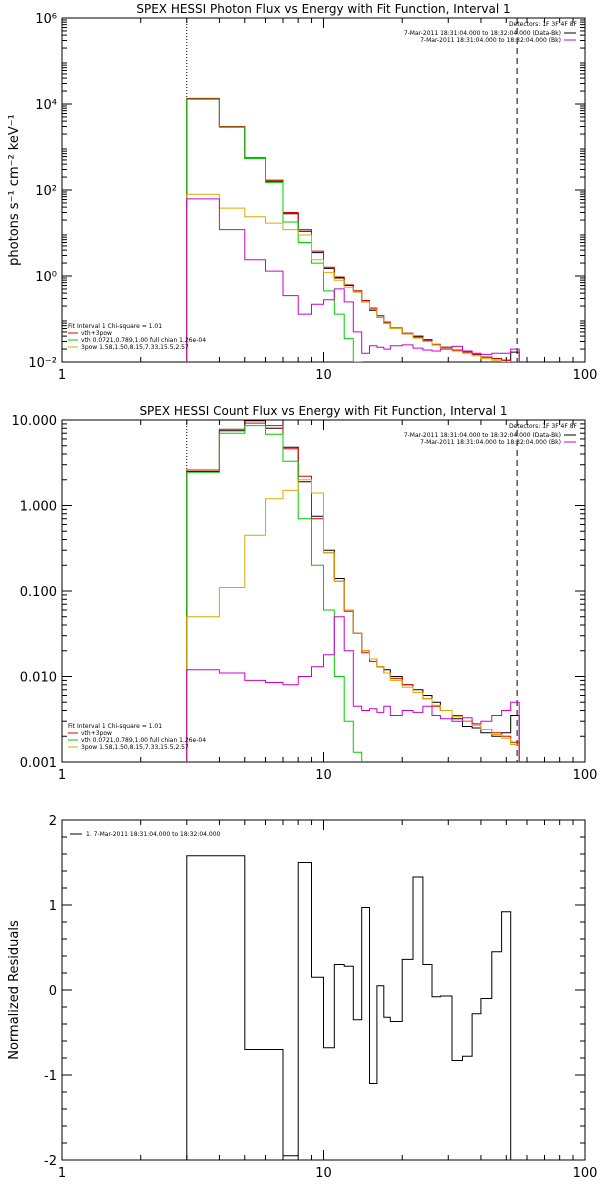 The image size is (600, 1204). Describe the element at coordinates (46, 19) in the screenshot. I see `y-tick-label: 10⁶` at that location.